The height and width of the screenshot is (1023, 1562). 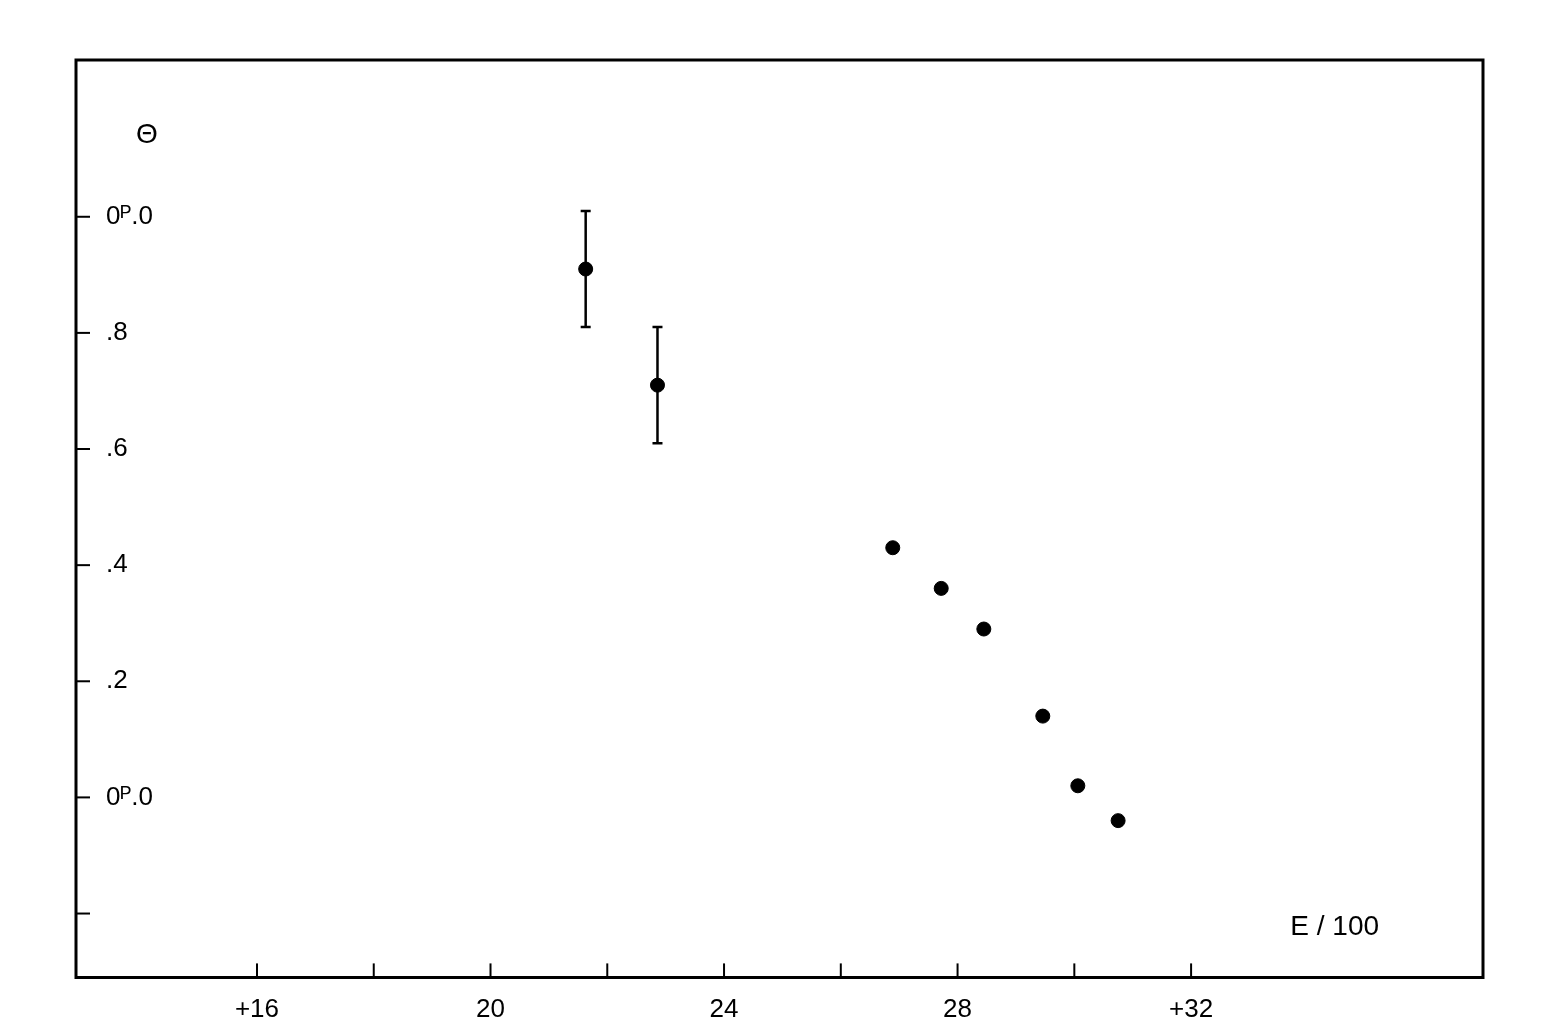 What do you see at coordinates (724, 1007) in the screenshot?
I see `x-tick-label: 24` at bounding box center [724, 1007].